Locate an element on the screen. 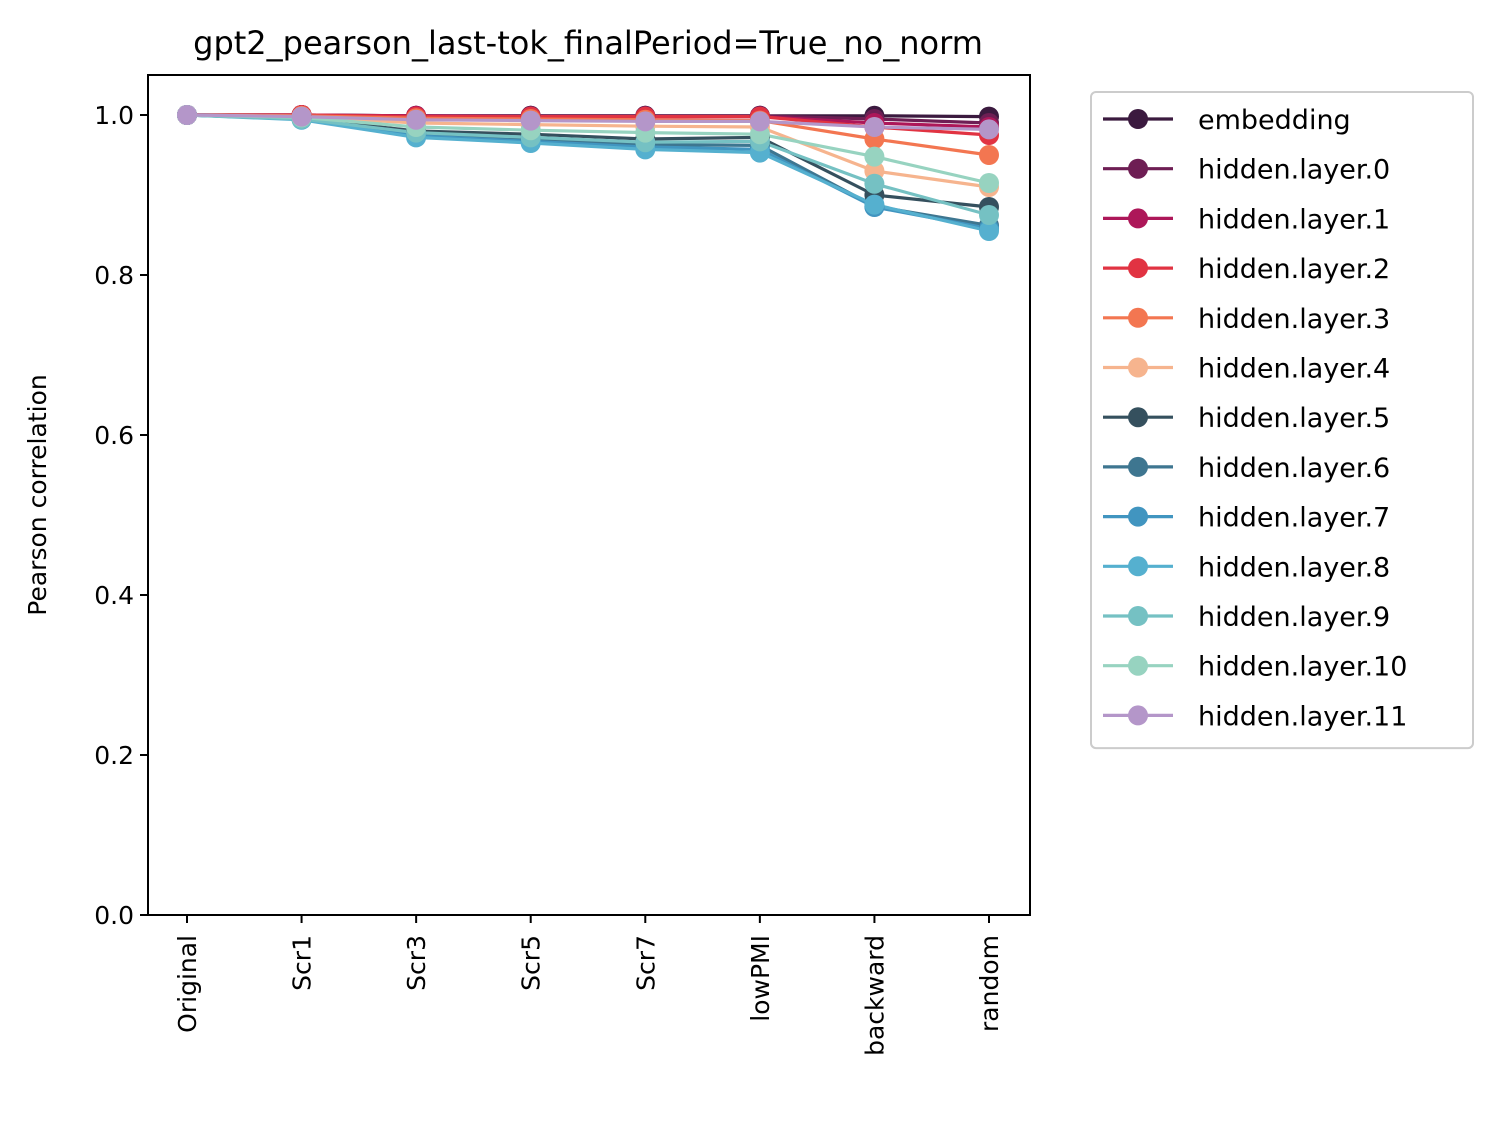  legend-label-7: hidden.layer.6 is located at coordinates (1294, 468).